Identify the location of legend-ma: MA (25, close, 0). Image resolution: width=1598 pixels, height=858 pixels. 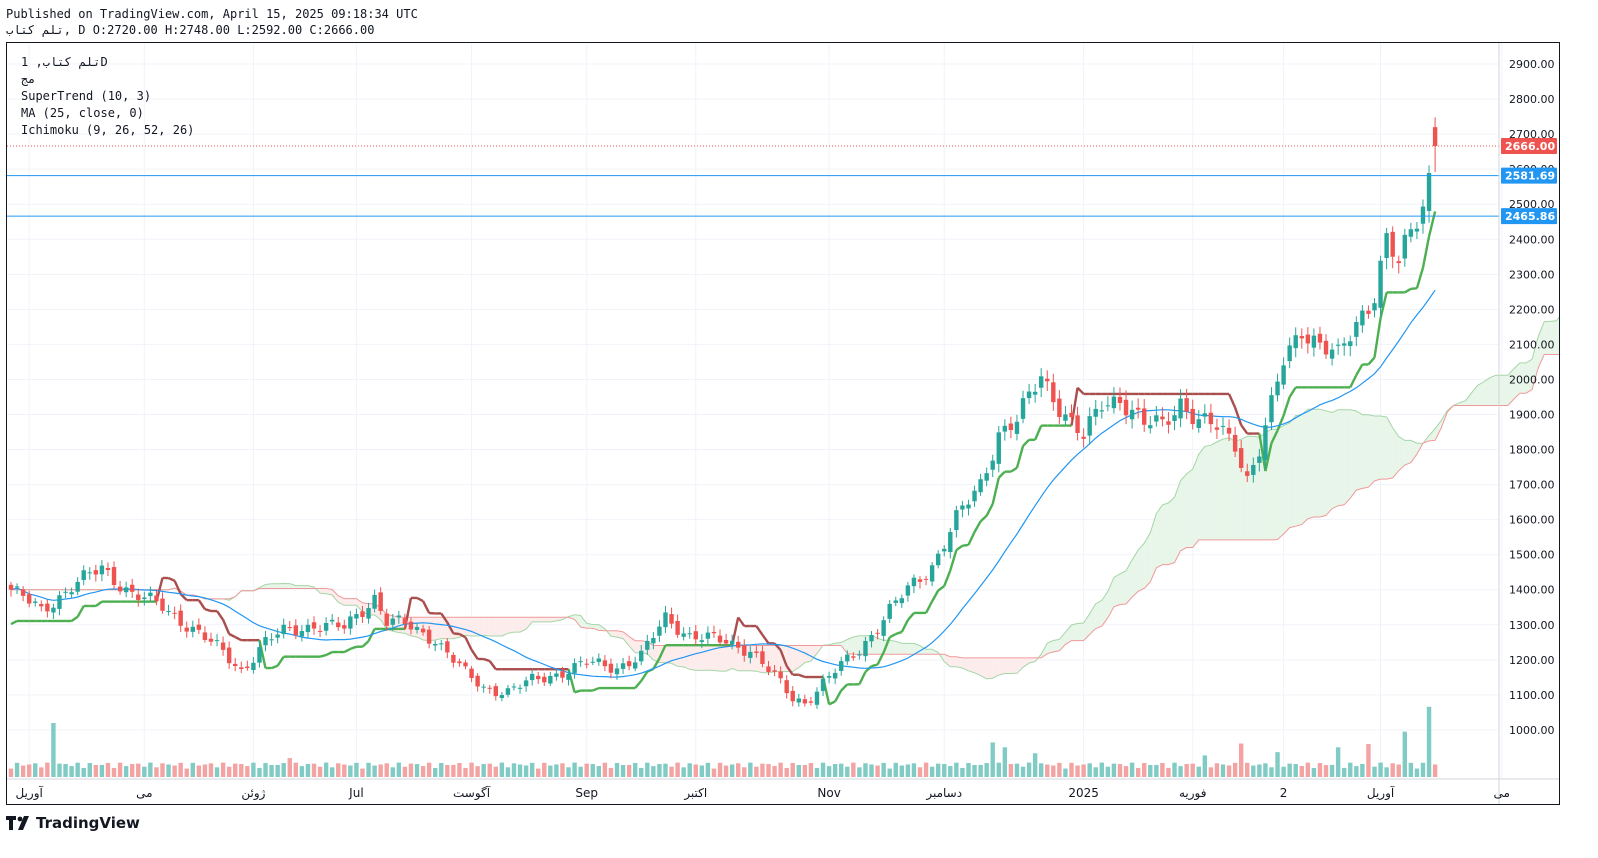
(82, 113).